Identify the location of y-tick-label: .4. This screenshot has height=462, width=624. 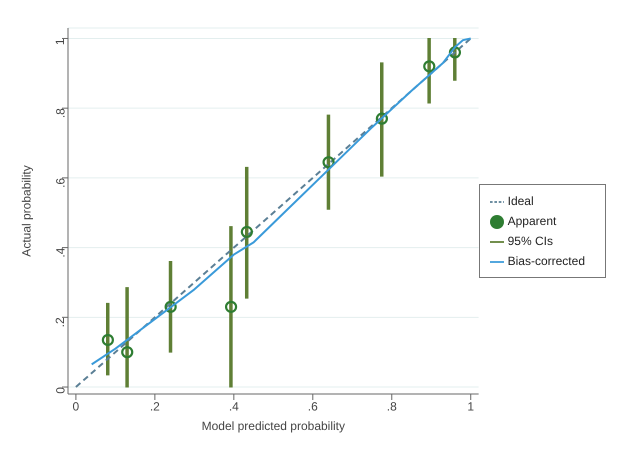
(60, 252).